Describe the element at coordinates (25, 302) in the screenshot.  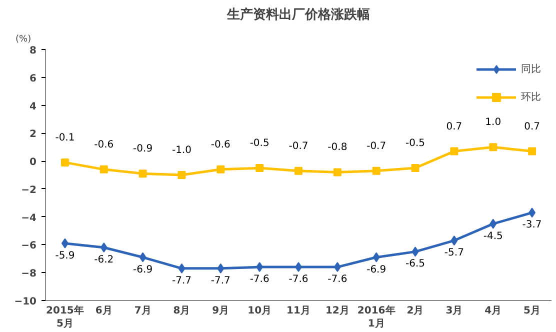
I see `y-tick-label: −10` at that location.